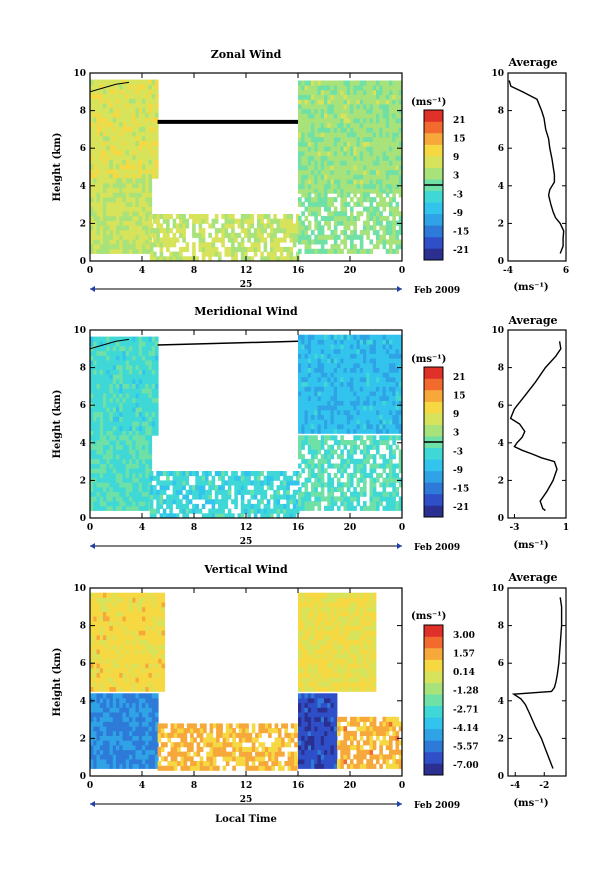  I want to click on y-tick-label: 6, so click(83, 406).